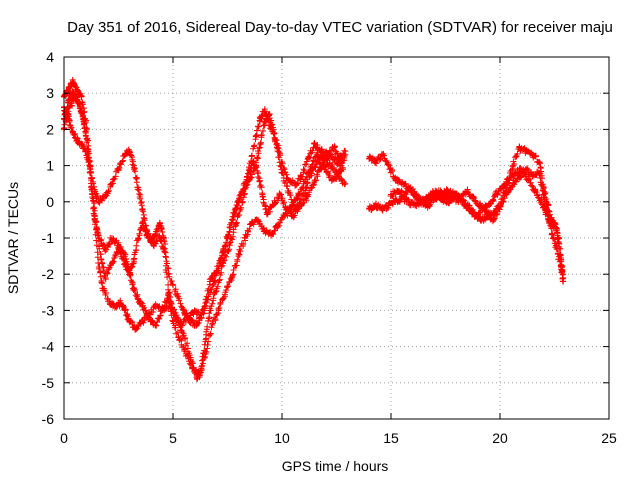  I want to click on y-tick-label: 0, so click(50, 202).